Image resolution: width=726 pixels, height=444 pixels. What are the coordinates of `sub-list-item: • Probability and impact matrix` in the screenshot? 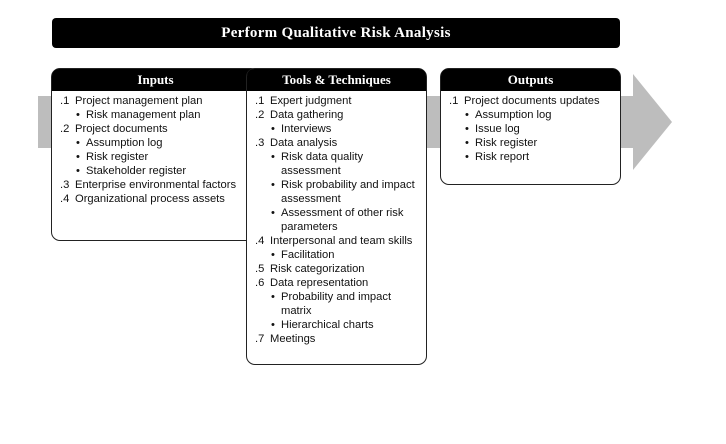 It's located at (338, 304).